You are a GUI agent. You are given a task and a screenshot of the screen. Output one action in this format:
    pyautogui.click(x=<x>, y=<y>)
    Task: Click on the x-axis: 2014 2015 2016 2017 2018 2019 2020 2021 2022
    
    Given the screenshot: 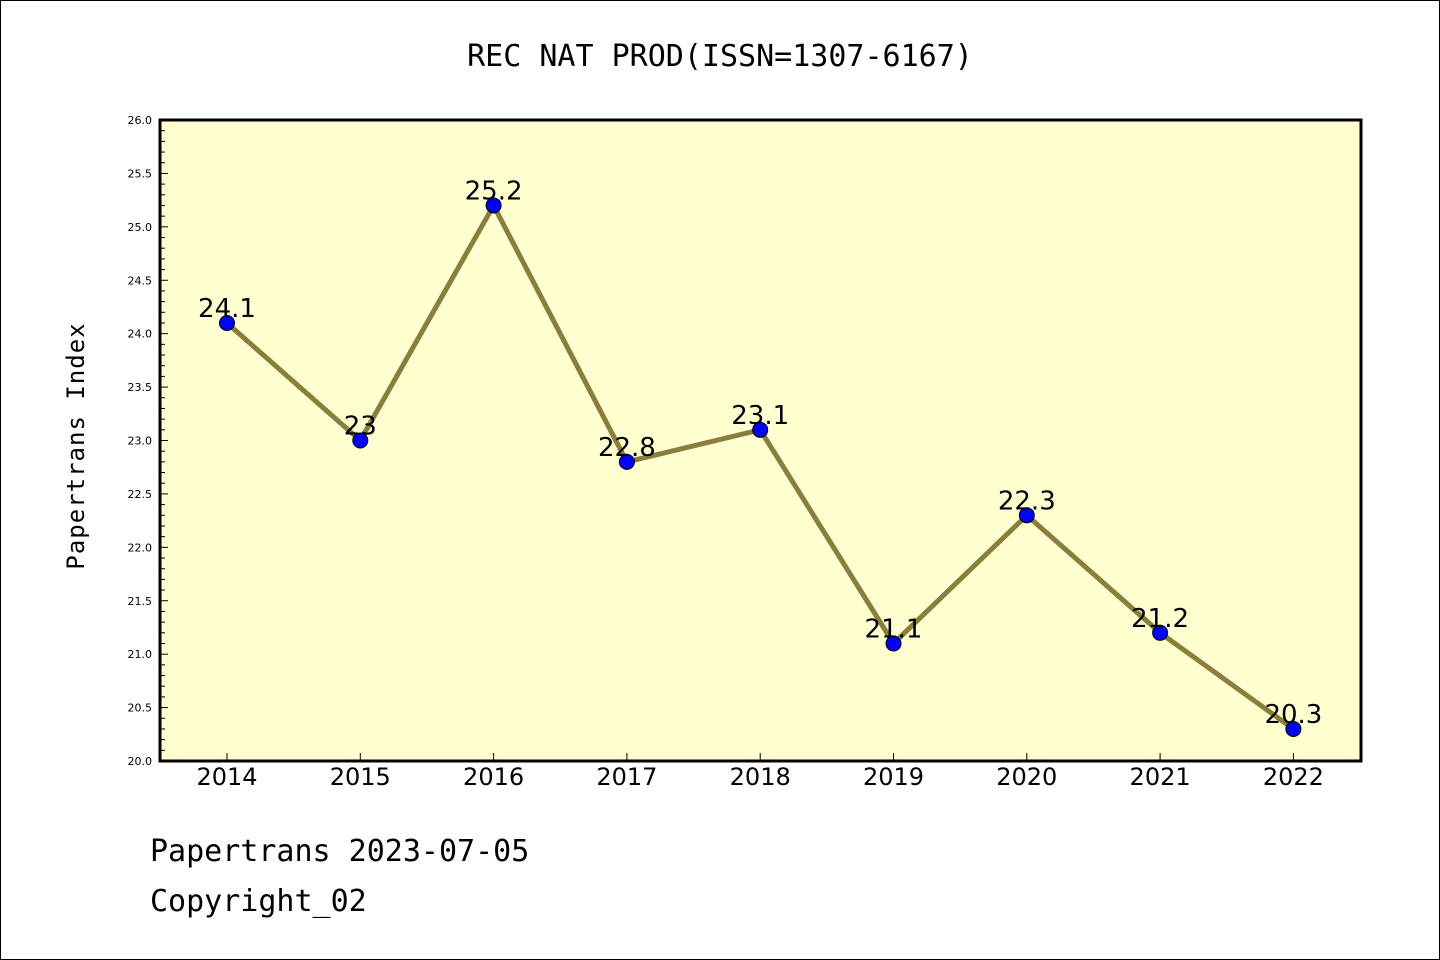 What is the action you would take?
    pyautogui.click(x=760, y=772)
    